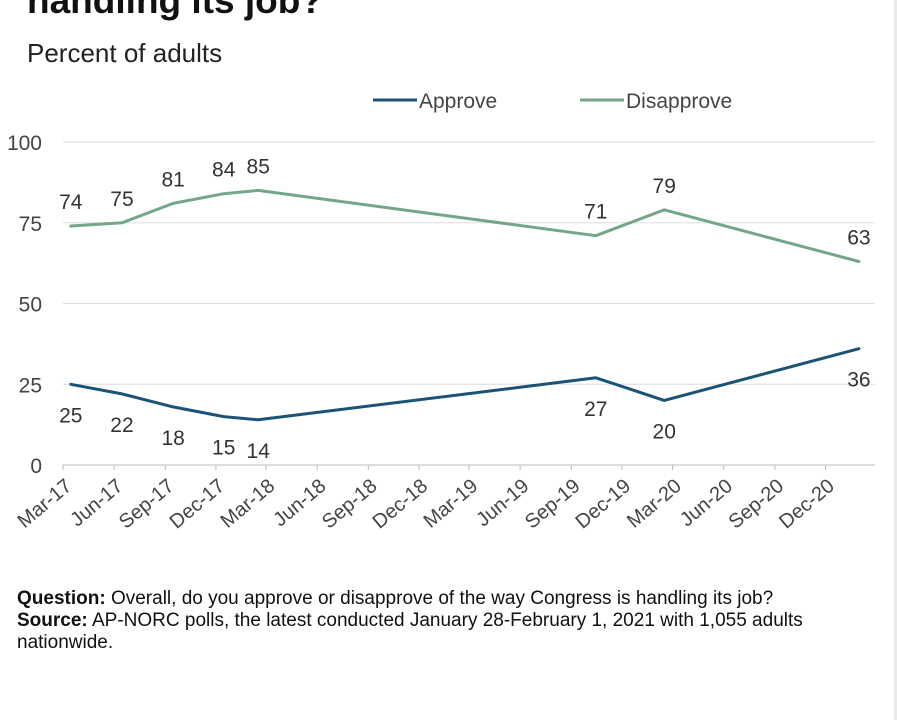 This screenshot has height=720, width=897. Describe the element at coordinates (175, 10) in the screenshot. I see `chart-title: handling its job?` at that location.